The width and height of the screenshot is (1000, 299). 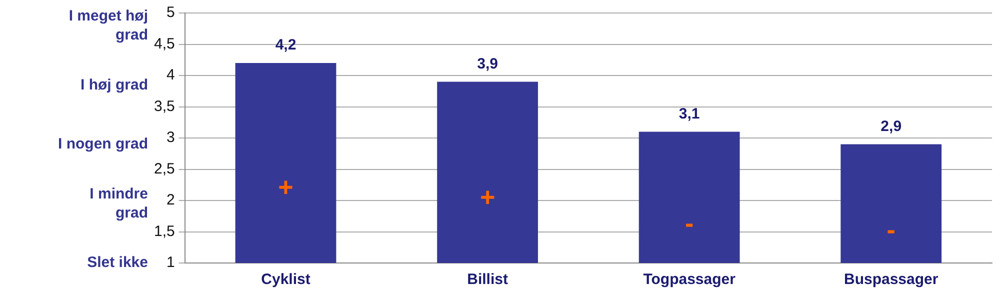 What do you see at coordinates (891, 126) in the screenshot?
I see `data-label: 2,9` at bounding box center [891, 126].